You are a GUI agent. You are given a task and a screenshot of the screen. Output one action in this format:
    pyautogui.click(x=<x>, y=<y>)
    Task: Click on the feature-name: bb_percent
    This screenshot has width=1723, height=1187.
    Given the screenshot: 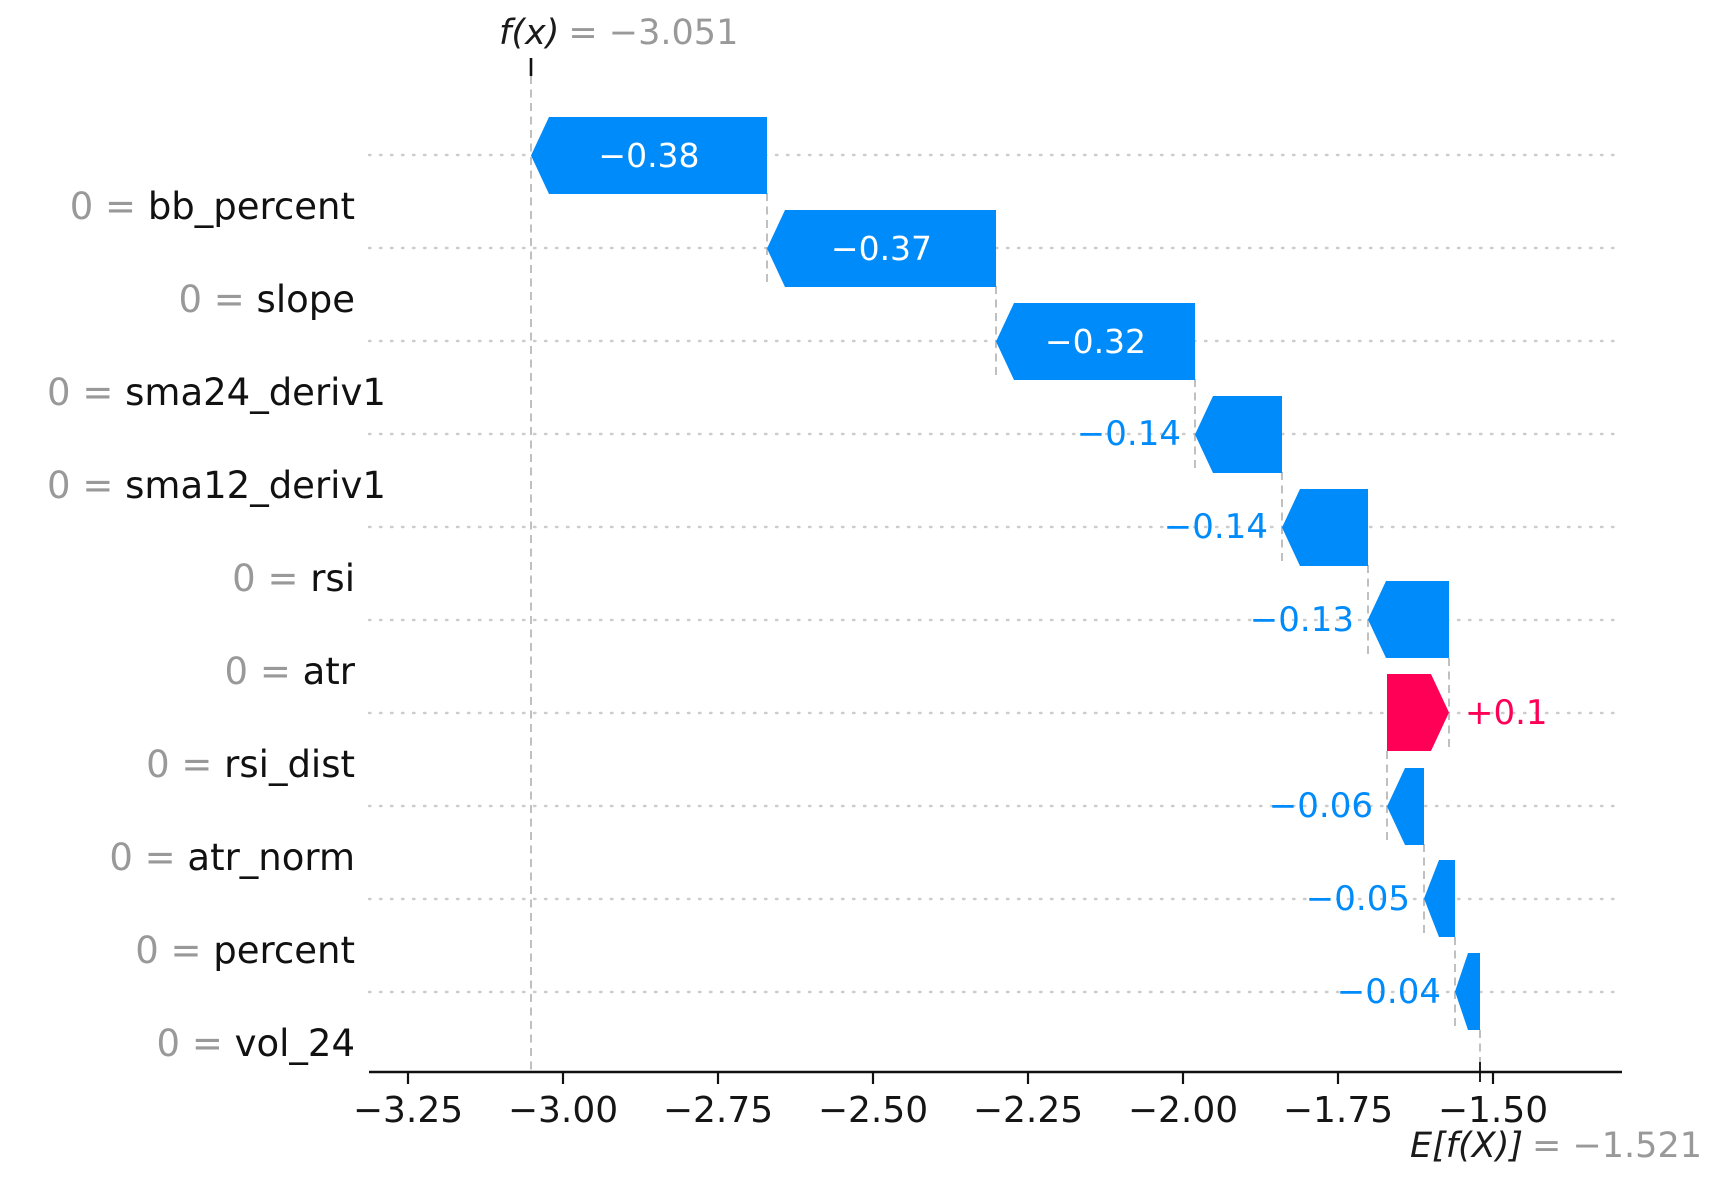 What is the action you would take?
    pyautogui.click(x=251, y=206)
    